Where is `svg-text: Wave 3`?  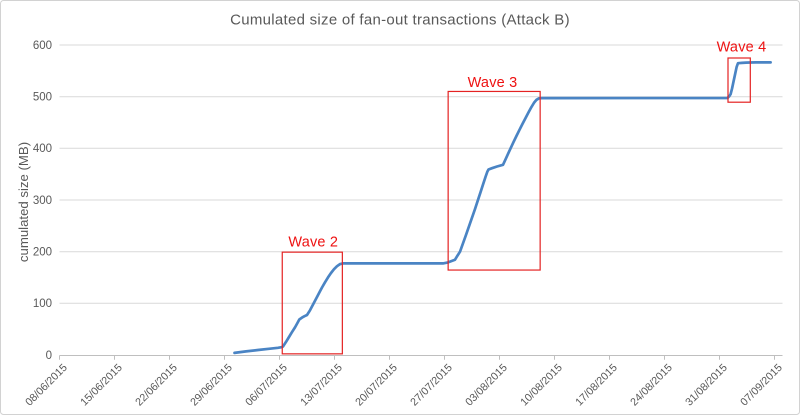 svg-text: Wave 3 is located at coordinates (493, 83).